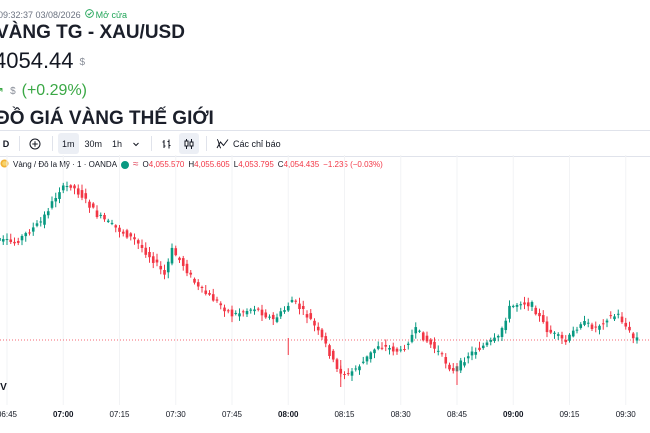  I want to click on bars-chart-icon, so click(167, 144).